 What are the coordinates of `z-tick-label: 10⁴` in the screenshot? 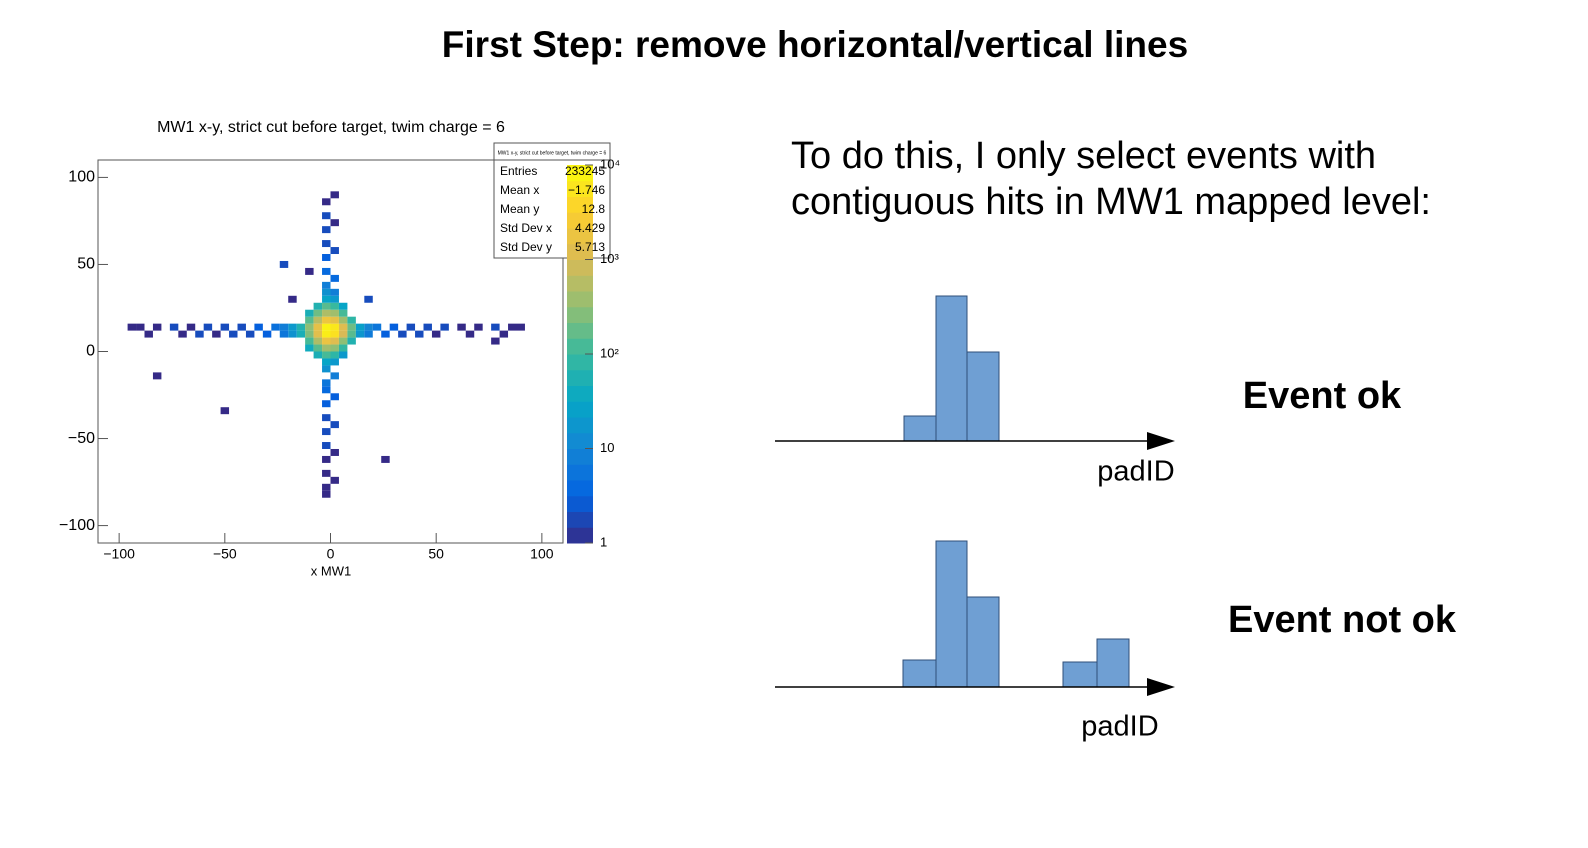 It's located at (610, 163).